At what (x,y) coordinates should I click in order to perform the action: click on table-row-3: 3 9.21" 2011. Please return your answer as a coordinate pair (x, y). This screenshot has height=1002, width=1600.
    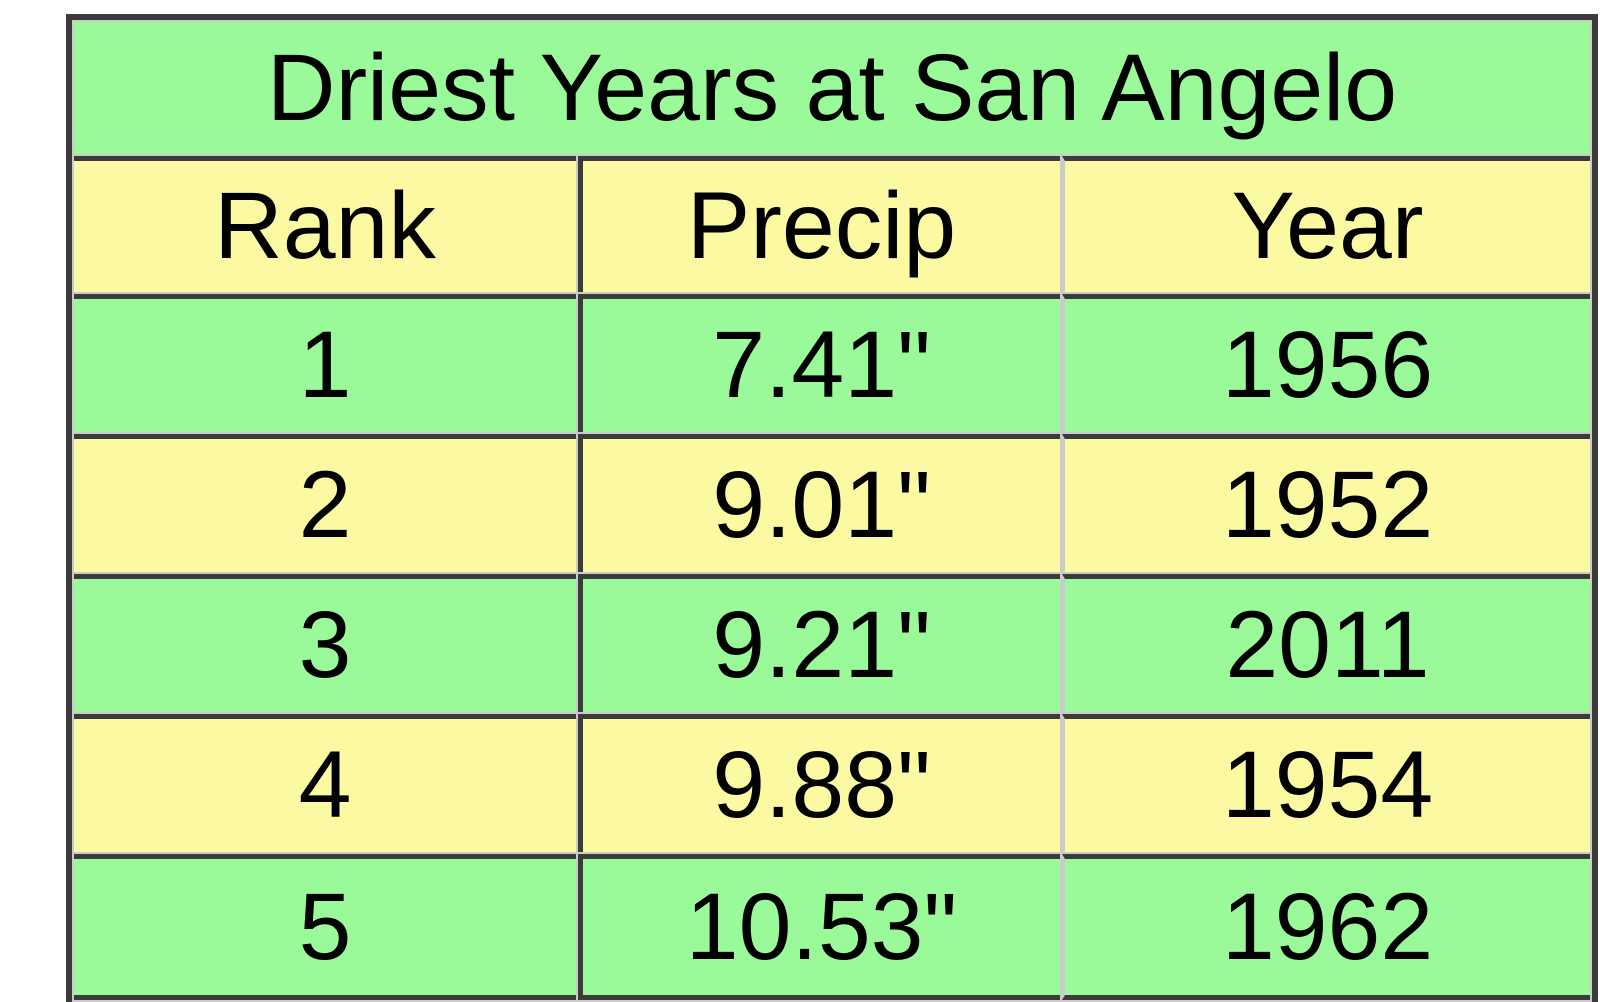
    Looking at the image, I should click on (832, 643).